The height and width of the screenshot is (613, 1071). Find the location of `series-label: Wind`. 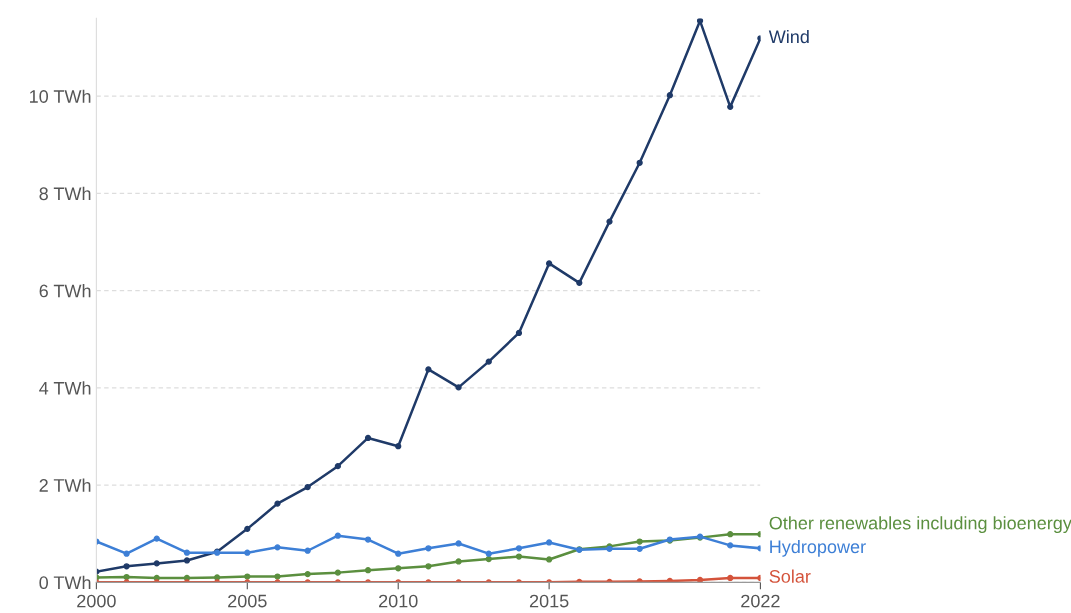

series-label: Wind is located at coordinates (788, 36).